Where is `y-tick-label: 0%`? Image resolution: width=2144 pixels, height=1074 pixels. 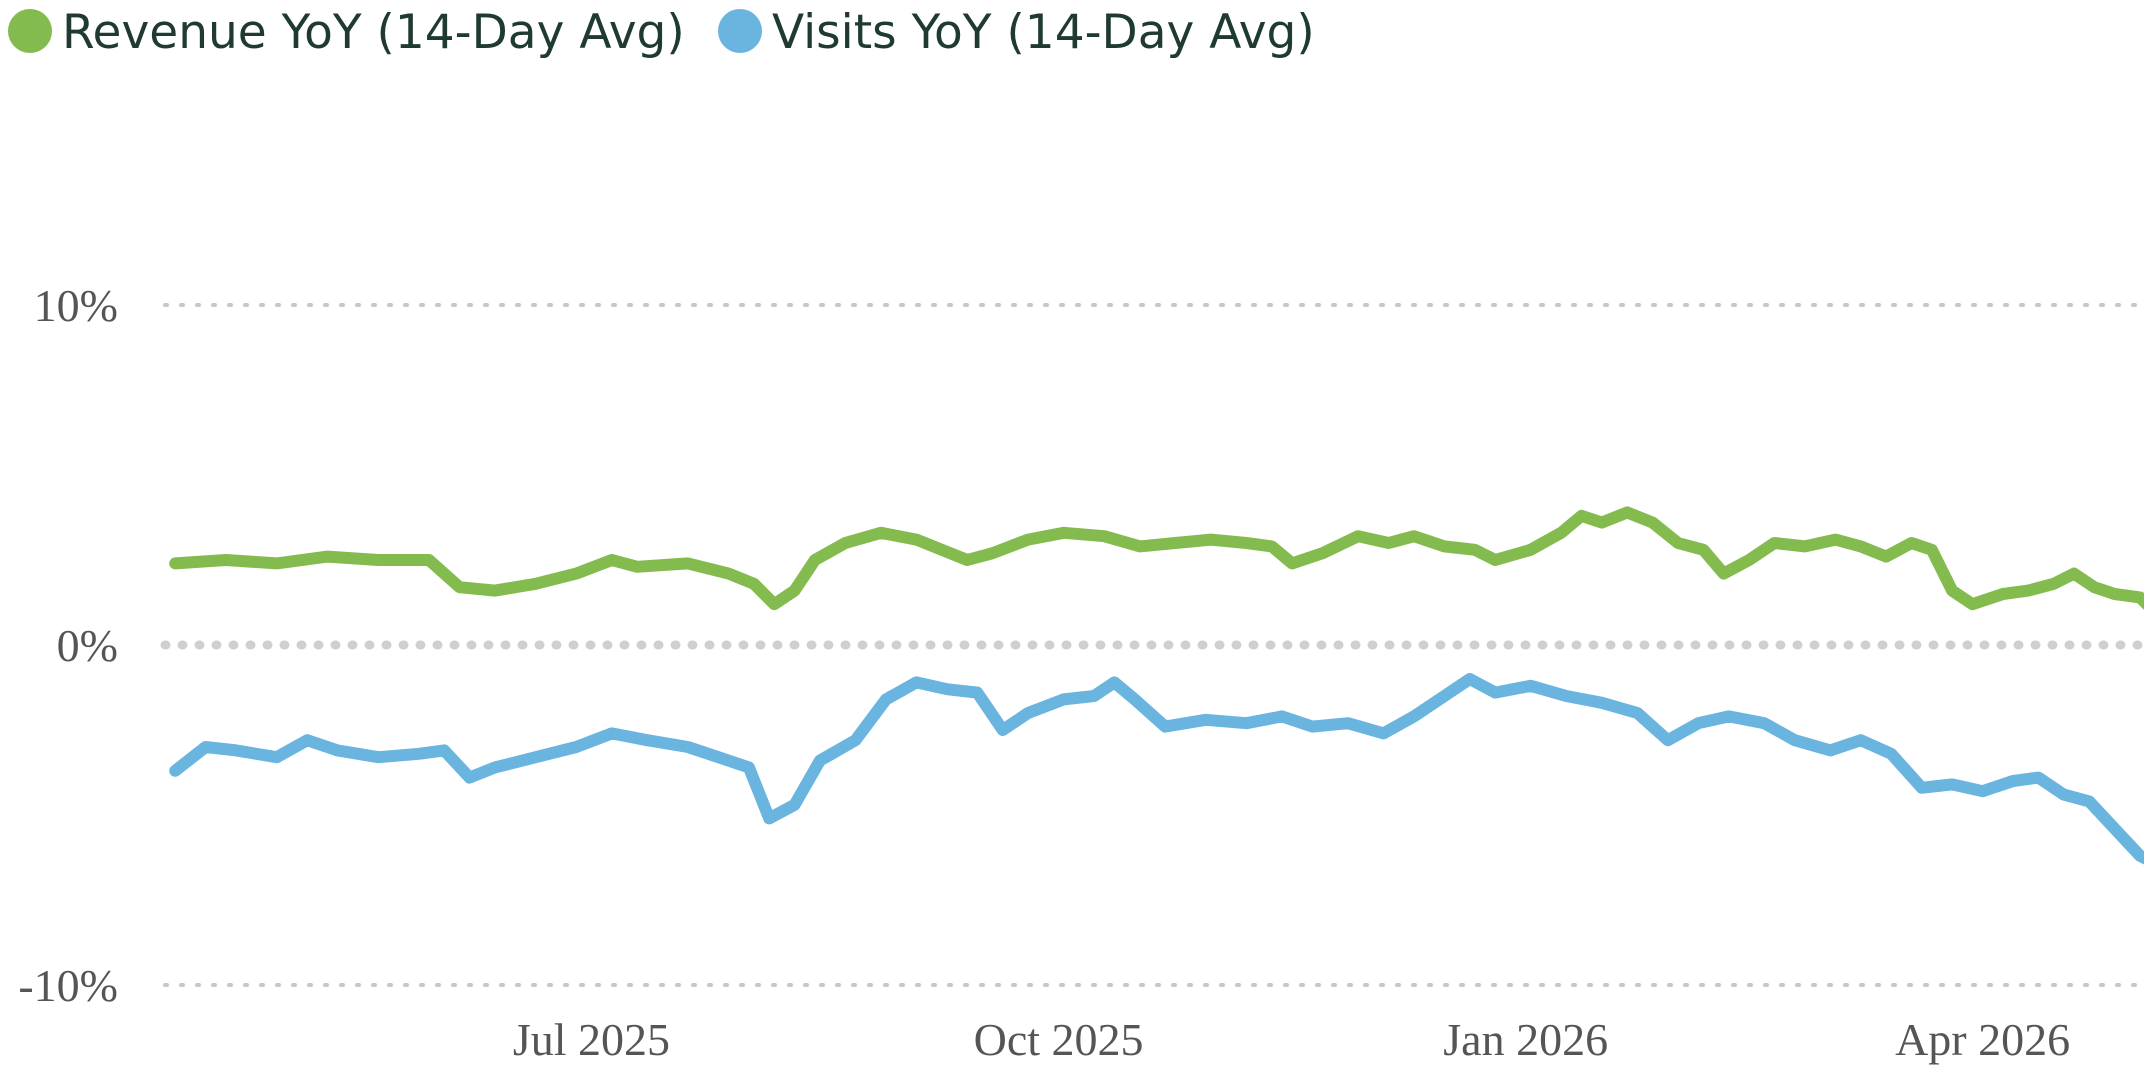 y-tick-label: 0% is located at coordinates (87, 645).